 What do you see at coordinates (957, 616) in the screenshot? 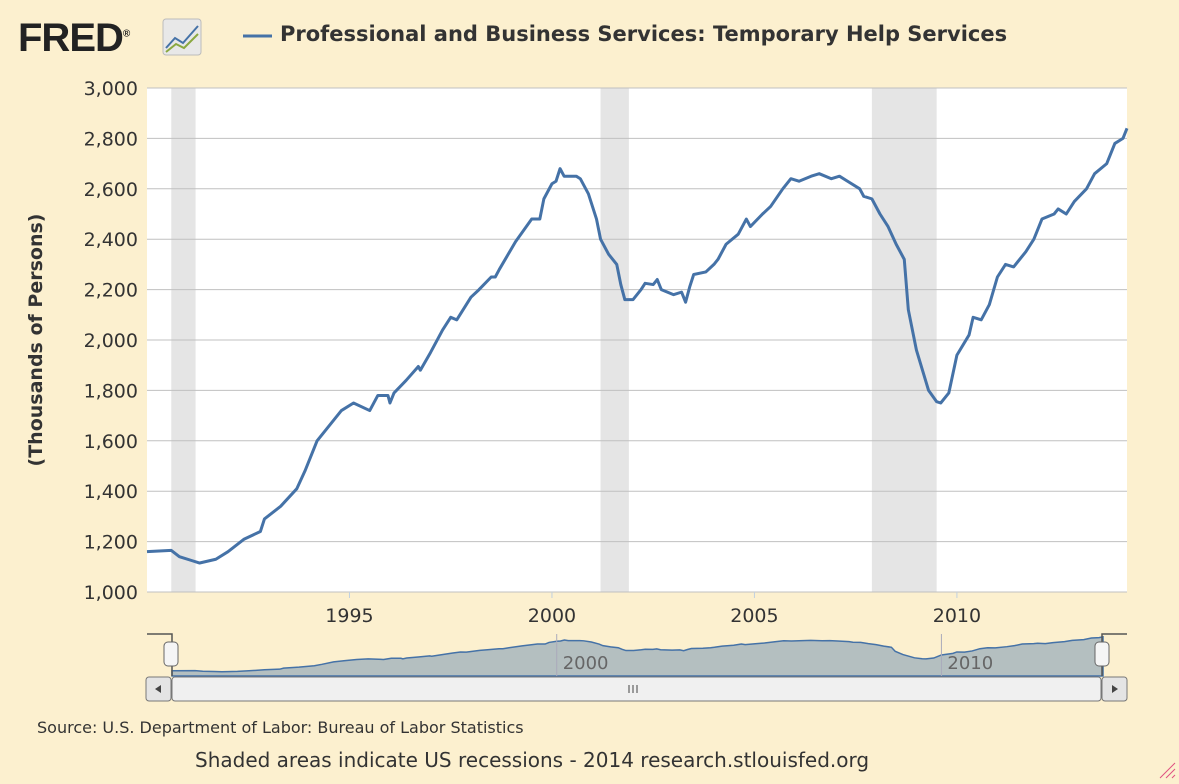
I see `x-tick-label: 2010` at bounding box center [957, 616].